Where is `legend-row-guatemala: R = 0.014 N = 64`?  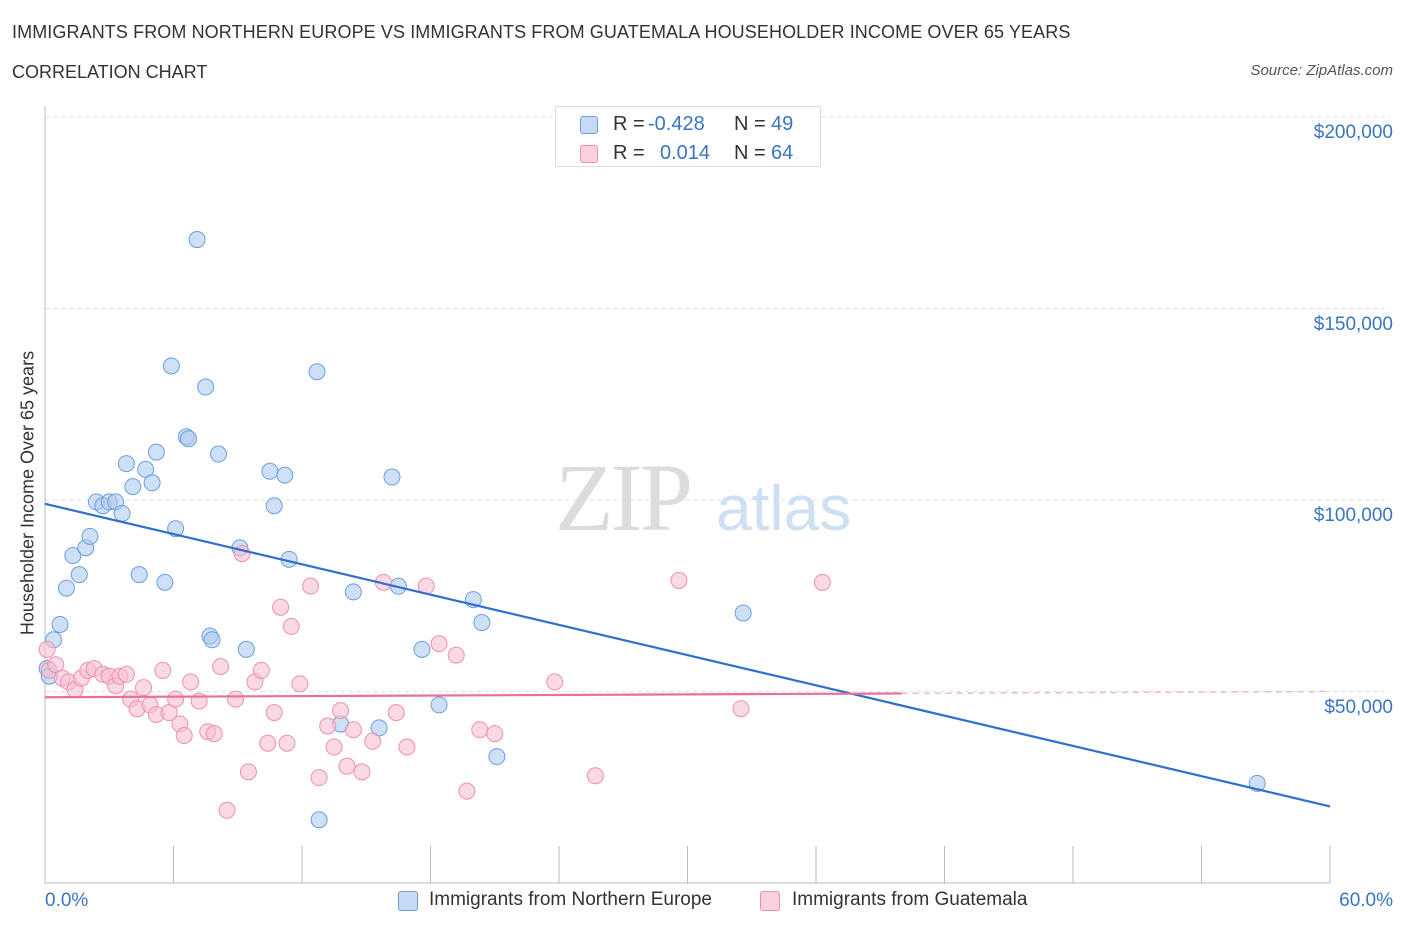 legend-row-guatemala: R = 0.014 N = 64 is located at coordinates (688, 153).